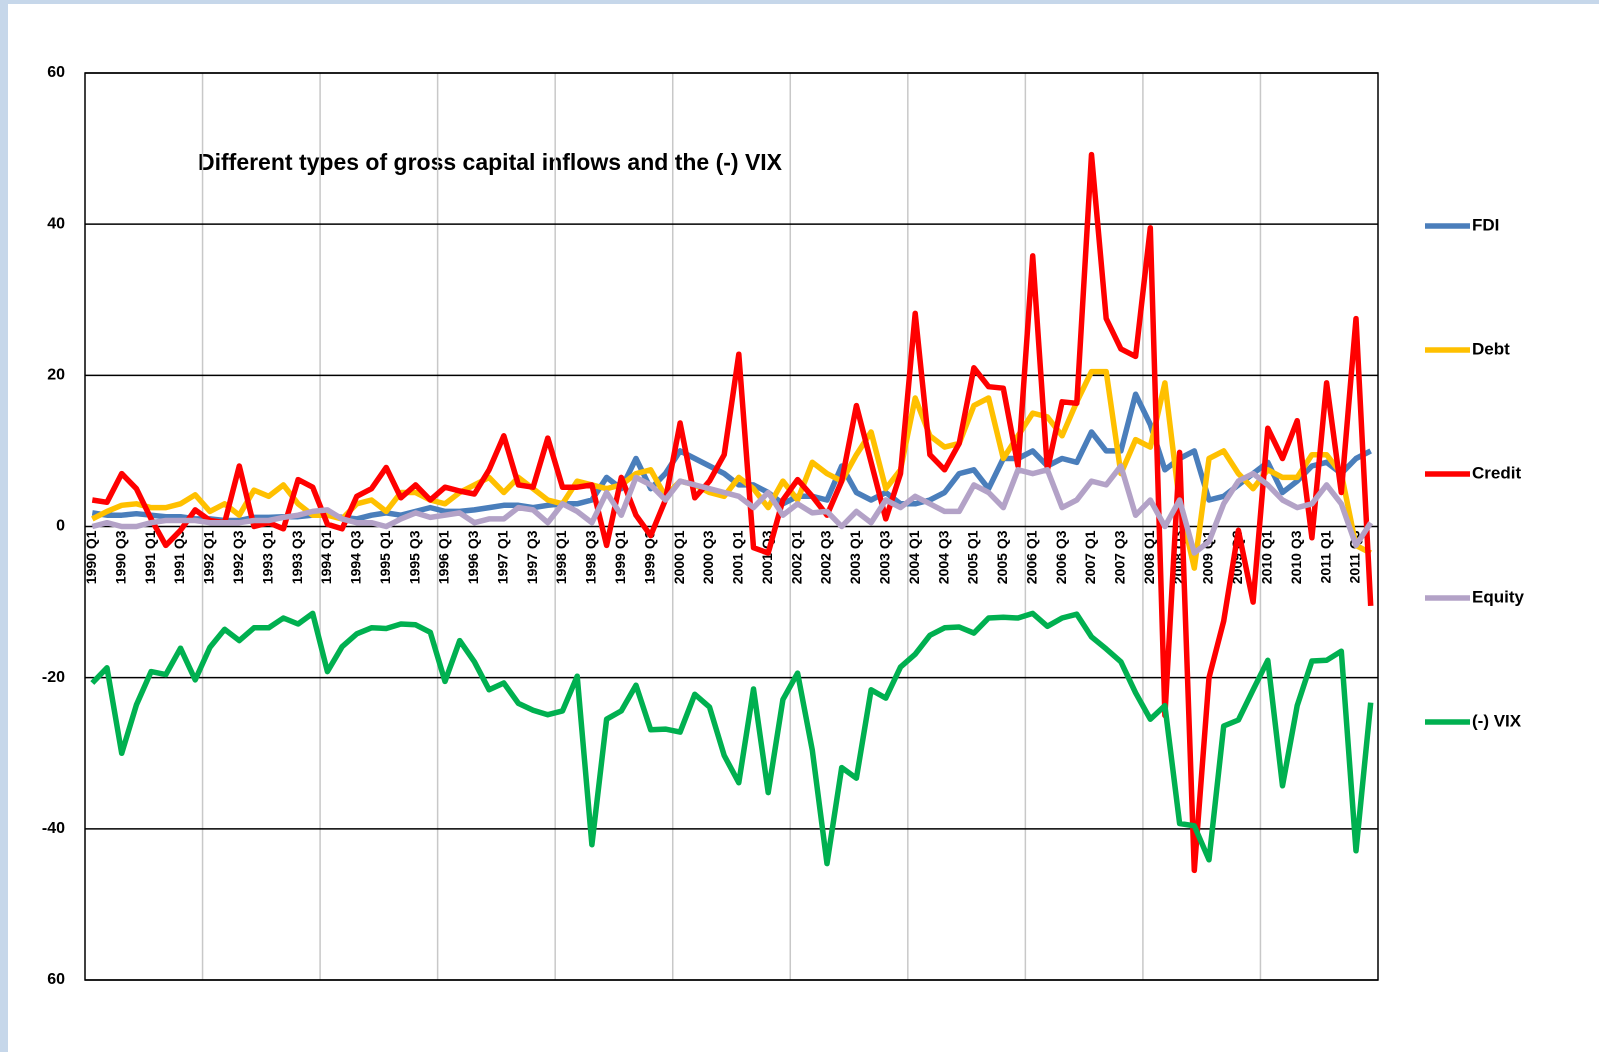 The image size is (1599, 1052). What do you see at coordinates (1267, 557) in the screenshot?
I see `x-tick-label: 2010 Q1` at bounding box center [1267, 557].